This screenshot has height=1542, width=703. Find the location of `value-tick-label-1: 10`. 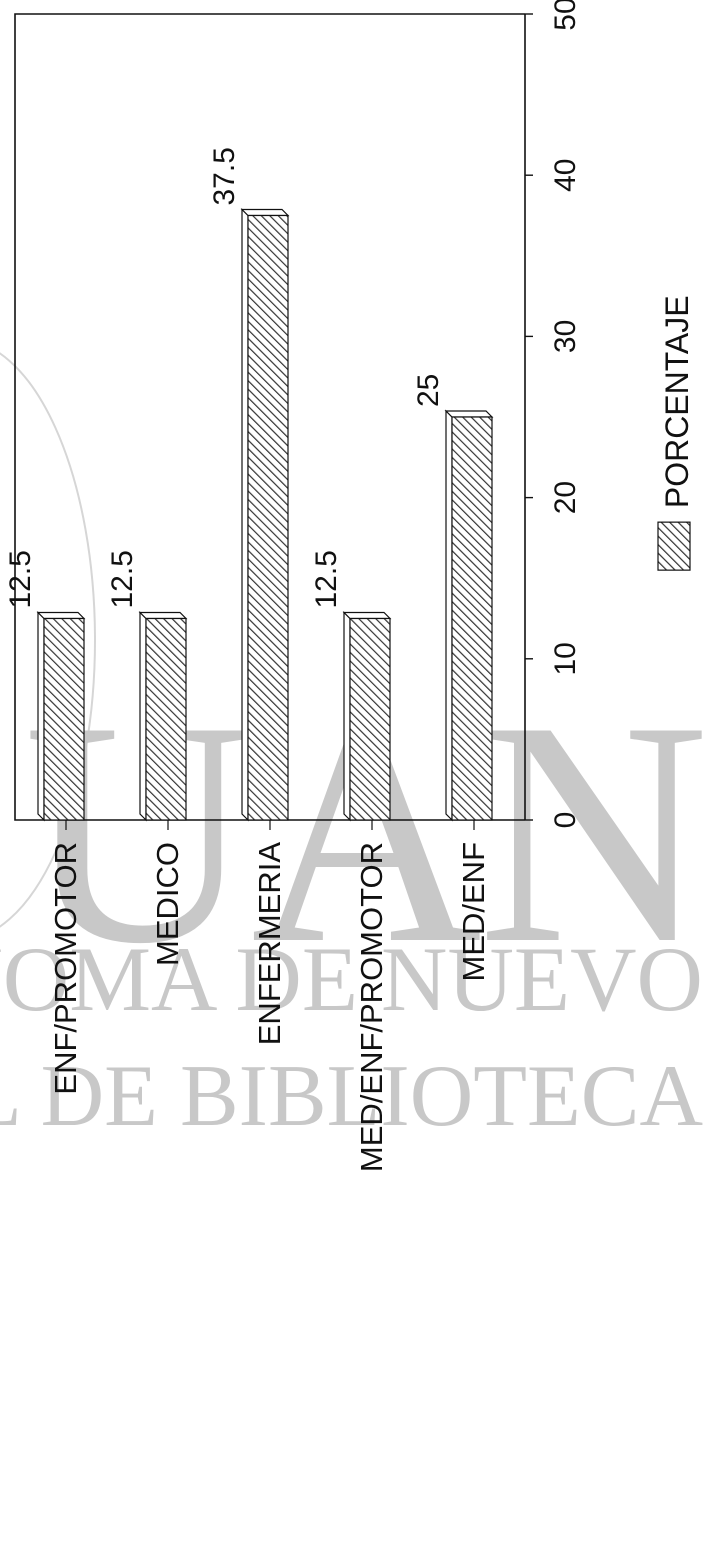

value-tick-label-1: 10 is located at coordinates (565, 658).